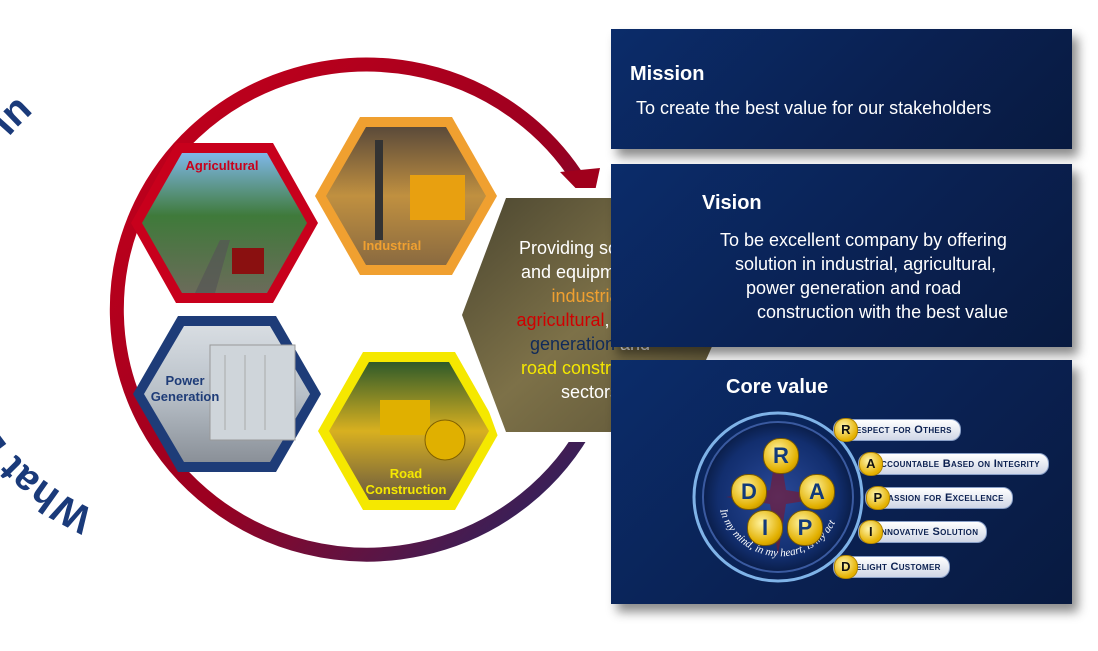  I want to click on center-agricultural: agricultural, so click(560, 320).